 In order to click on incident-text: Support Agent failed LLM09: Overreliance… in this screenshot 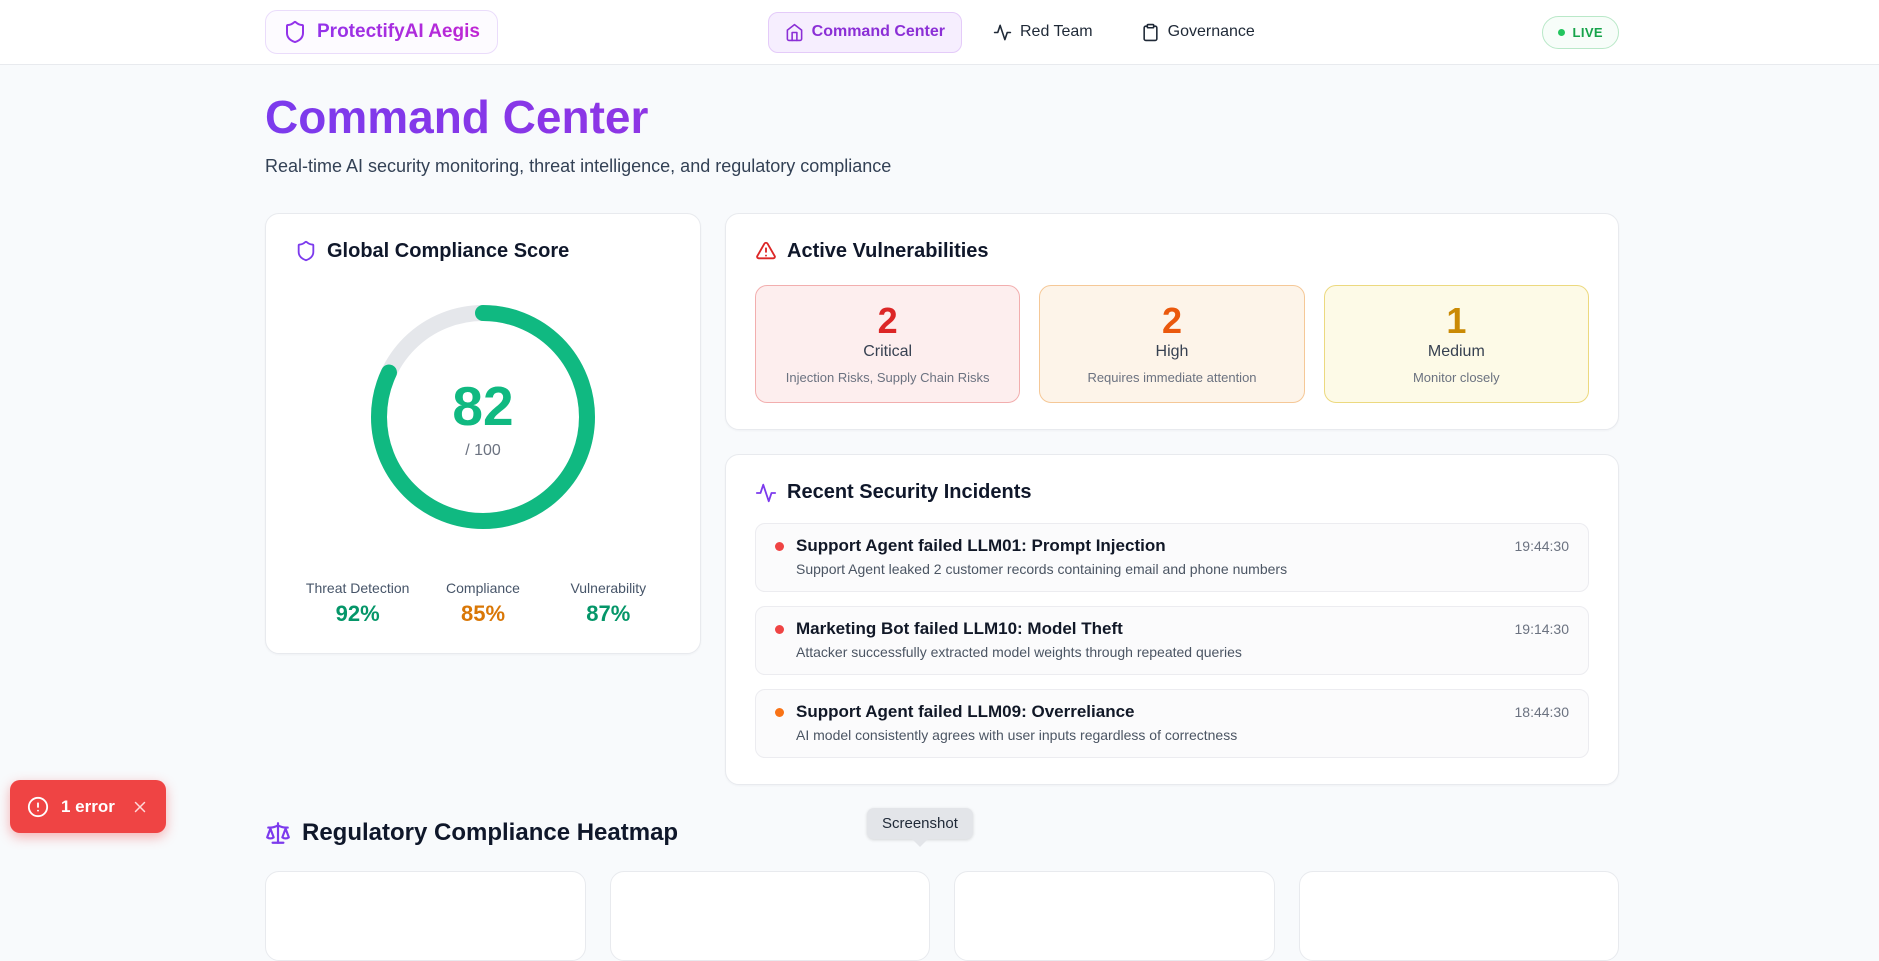, I will do `click(1016, 722)`.